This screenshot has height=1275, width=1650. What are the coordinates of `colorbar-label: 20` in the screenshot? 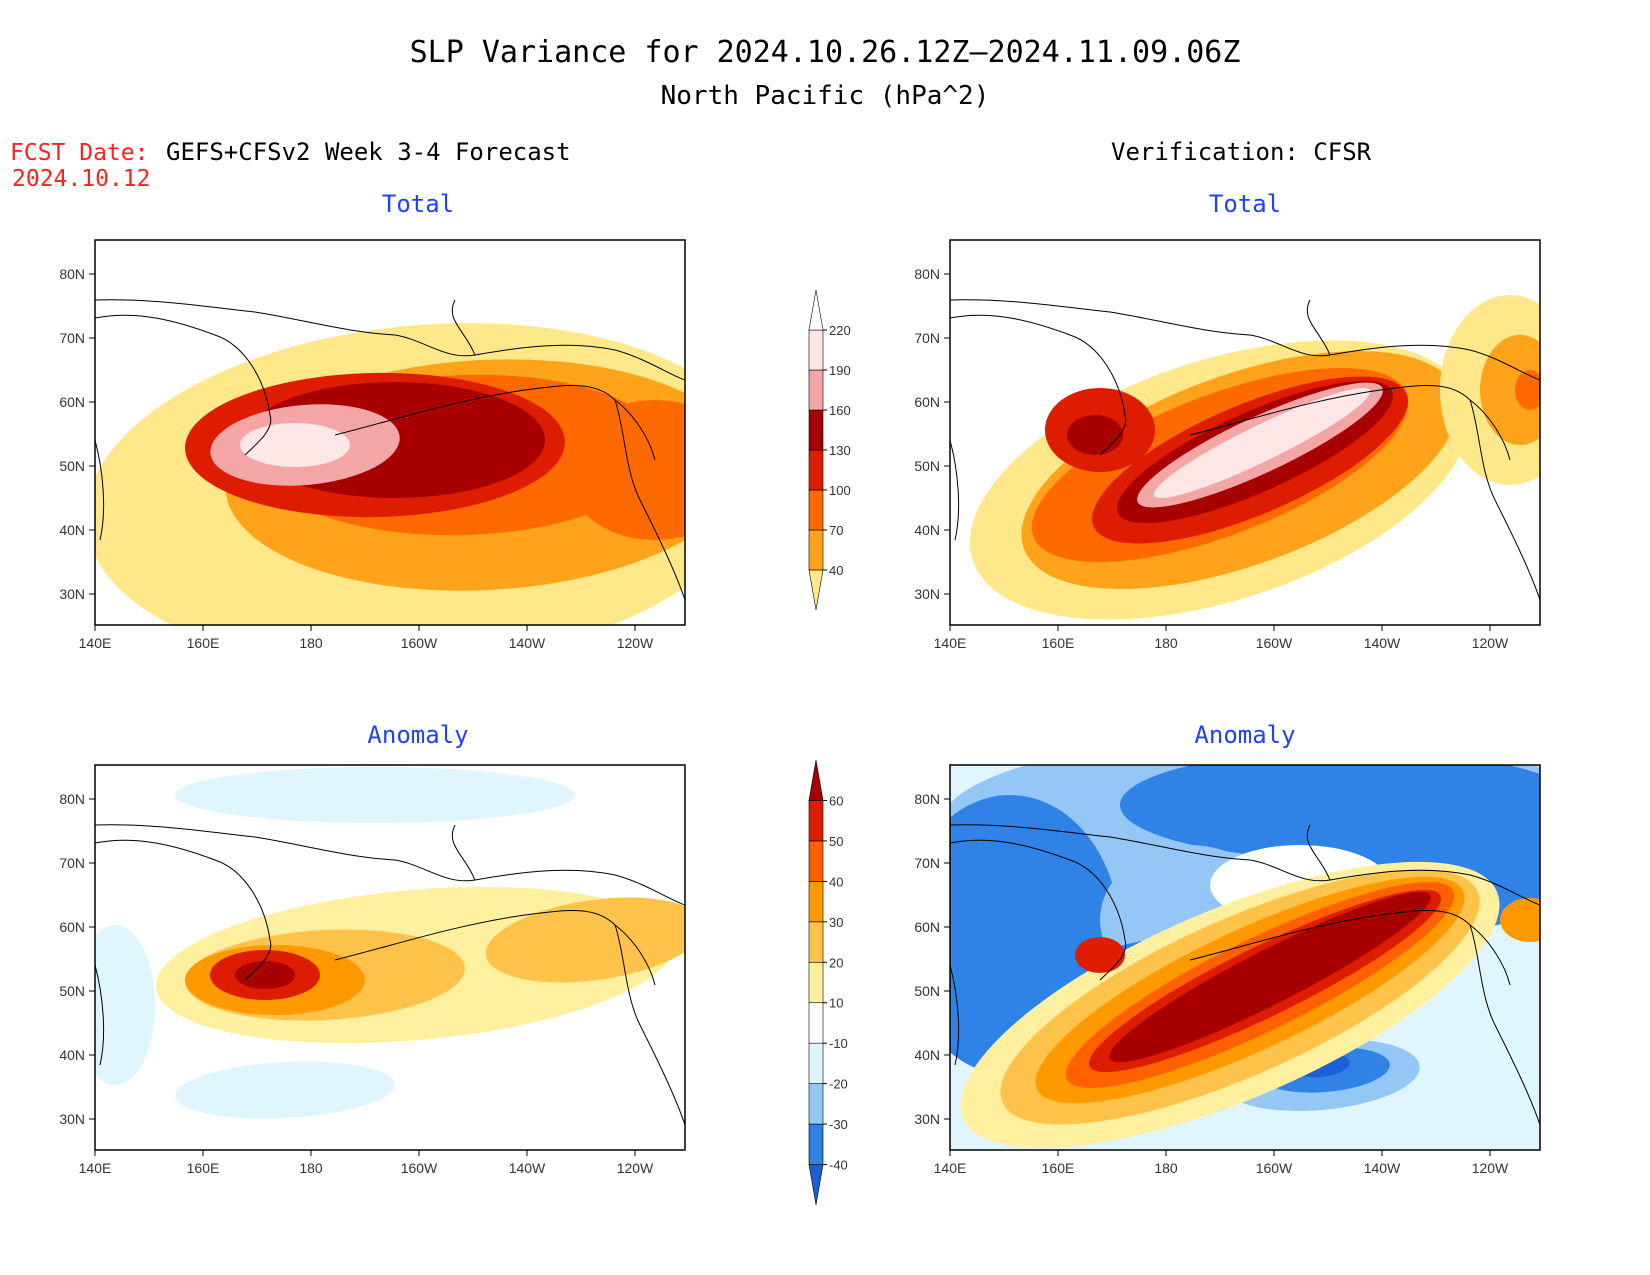 It's located at (836, 962).